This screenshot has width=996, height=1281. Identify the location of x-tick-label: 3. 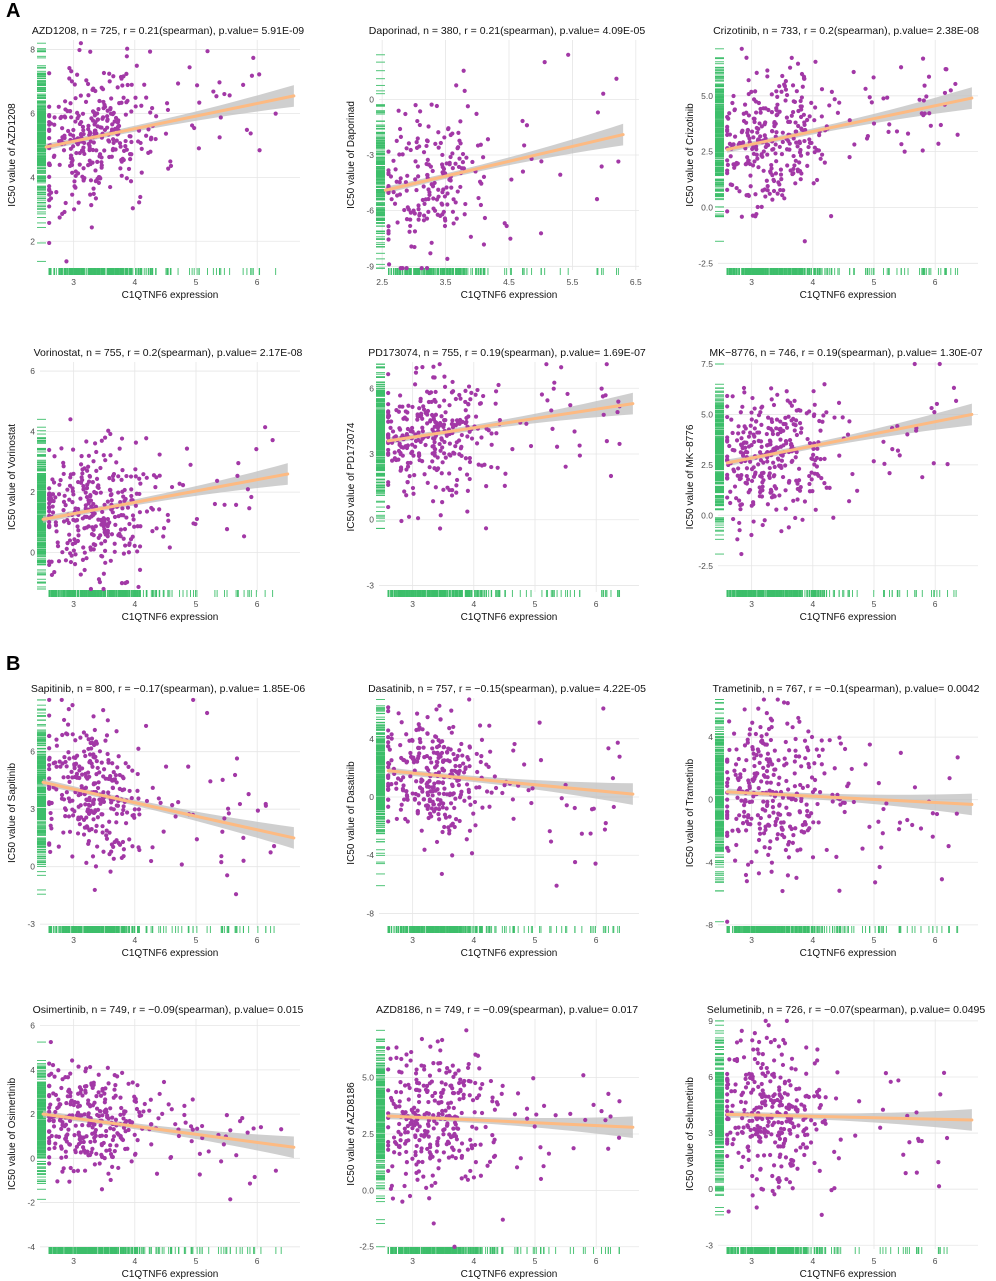
(751, 282).